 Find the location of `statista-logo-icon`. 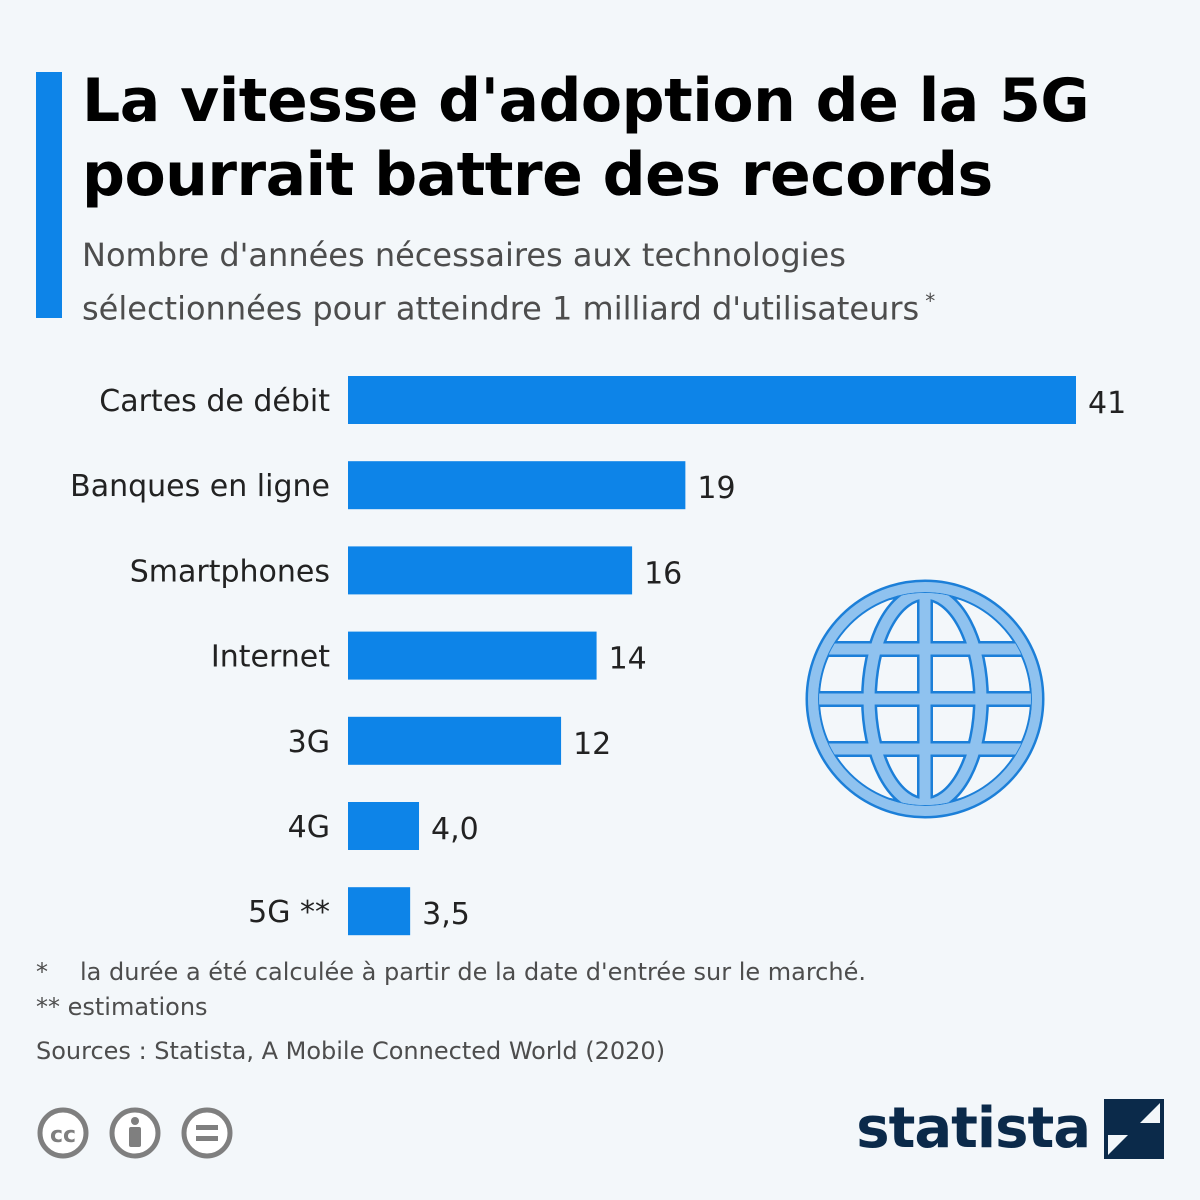

statista-logo-icon is located at coordinates (1134, 1128).